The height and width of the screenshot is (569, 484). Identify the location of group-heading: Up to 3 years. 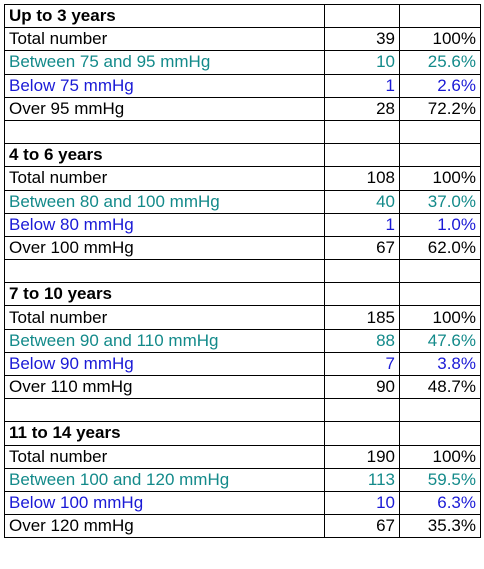
(164, 16).